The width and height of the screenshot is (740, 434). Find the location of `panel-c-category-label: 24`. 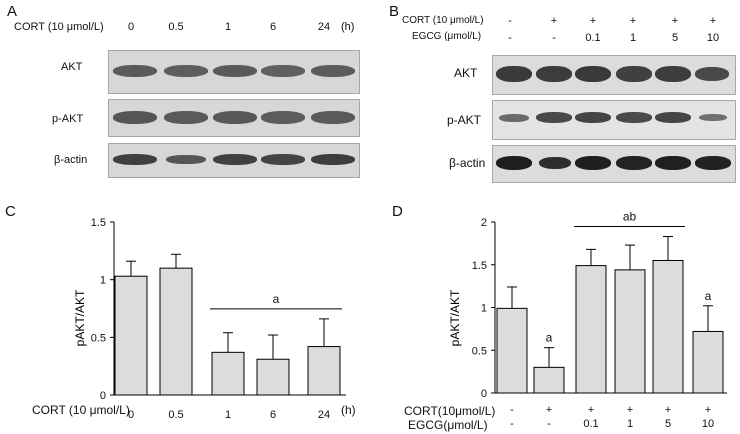

panel-c-category-label: 24 is located at coordinates (324, 415).